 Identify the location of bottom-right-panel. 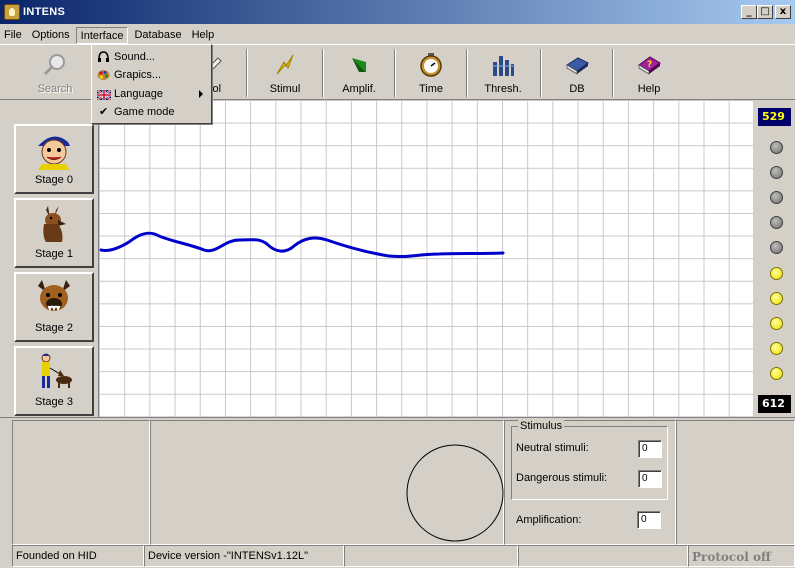
(735, 482).